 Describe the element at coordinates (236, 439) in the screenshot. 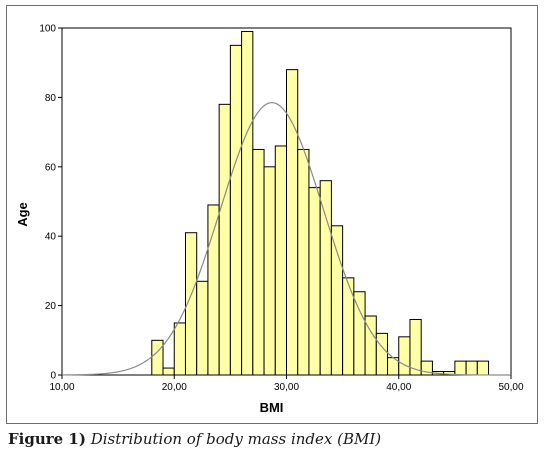

I see `caption-text: Distribution of body mass index (BMI)` at that location.